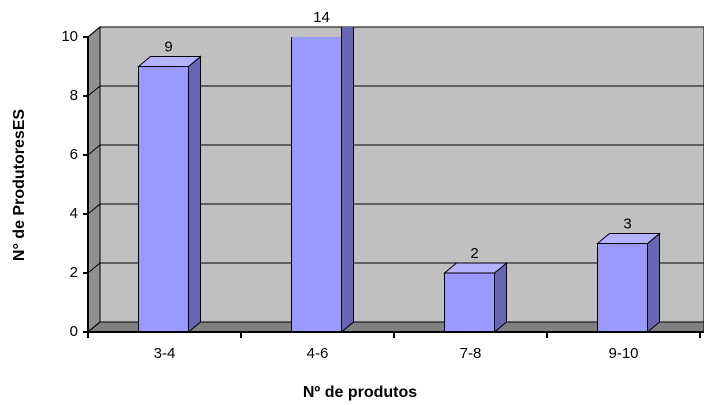 Image resolution: width=704 pixels, height=405 pixels. Describe the element at coordinates (19, 185) in the screenshot. I see `y-axis-title: N° de ProdutoresES` at that location.